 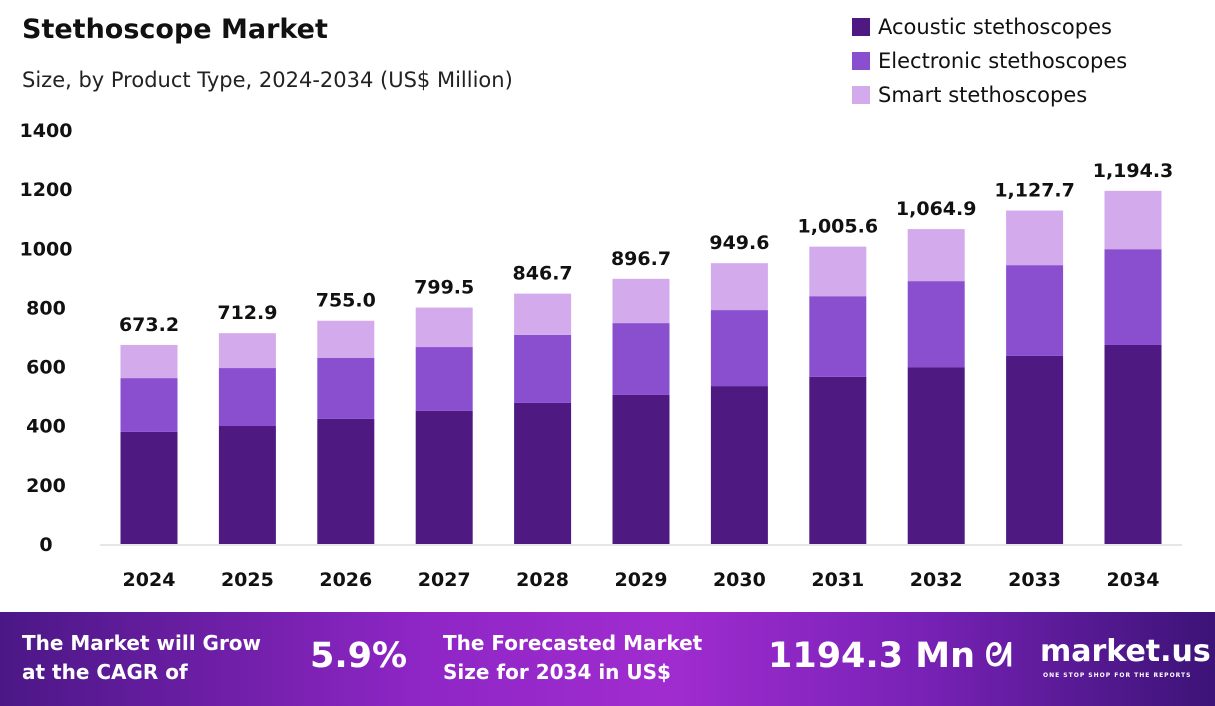 I want to click on legend-item-smart: Smart stethoscopes, so click(x=989, y=95).